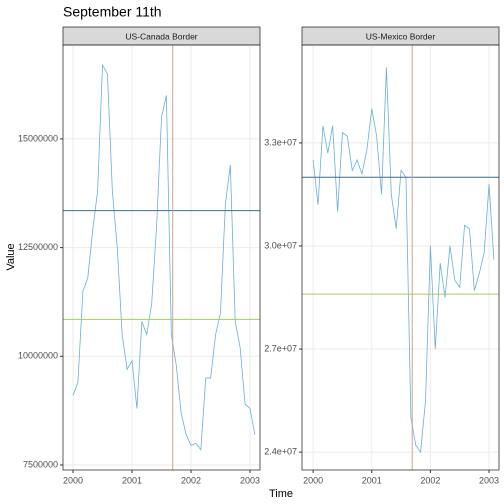 This screenshot has height=504, width=504. I want to click on y-tick-label: 7500000, so click(40, 464).